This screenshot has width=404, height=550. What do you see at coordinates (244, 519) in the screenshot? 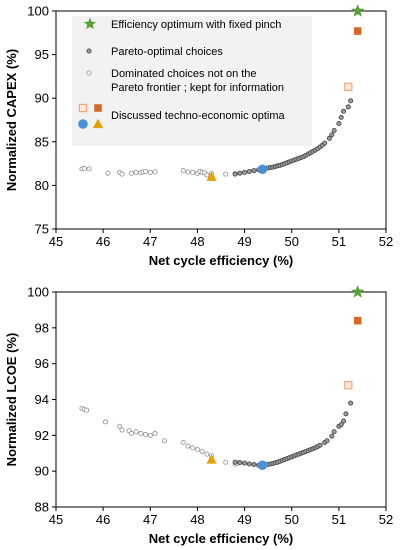
I see `x-tick-label: 49` at bounding box center [244, 519].